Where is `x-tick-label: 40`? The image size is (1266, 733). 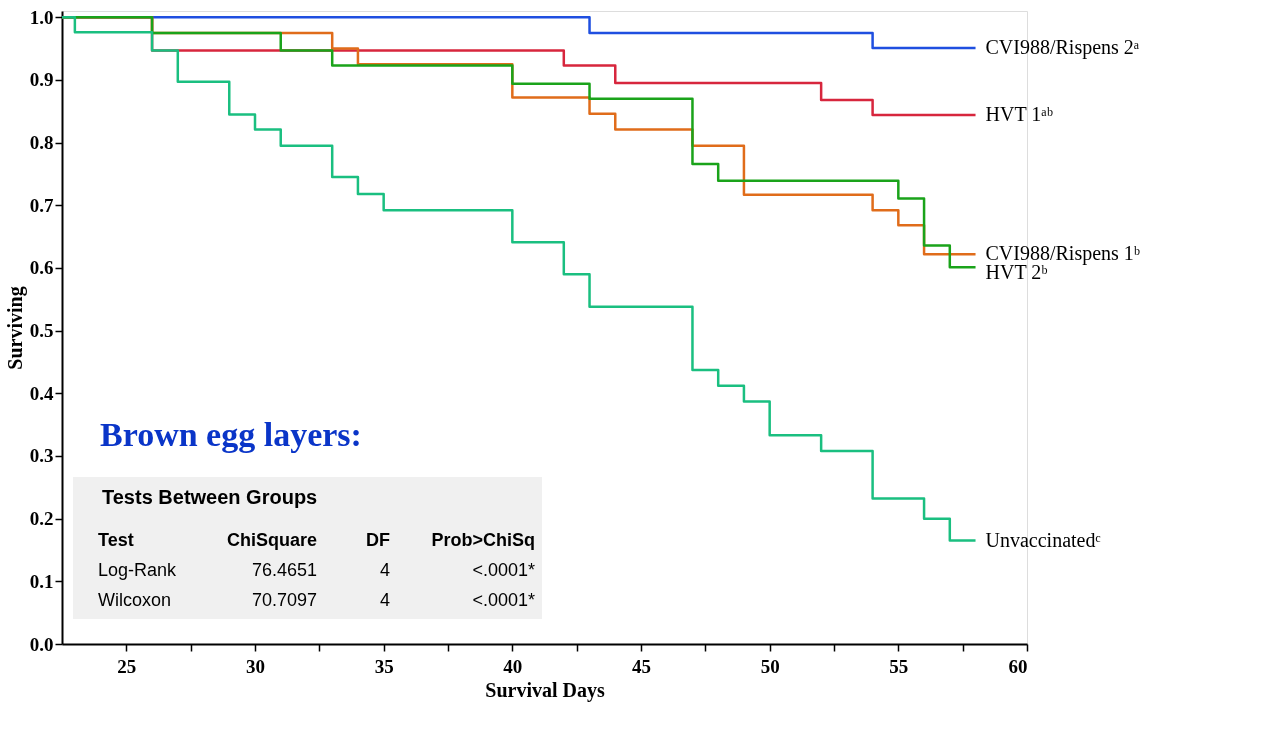
x-tick-label: 40 is located at coordinates (513, 666).